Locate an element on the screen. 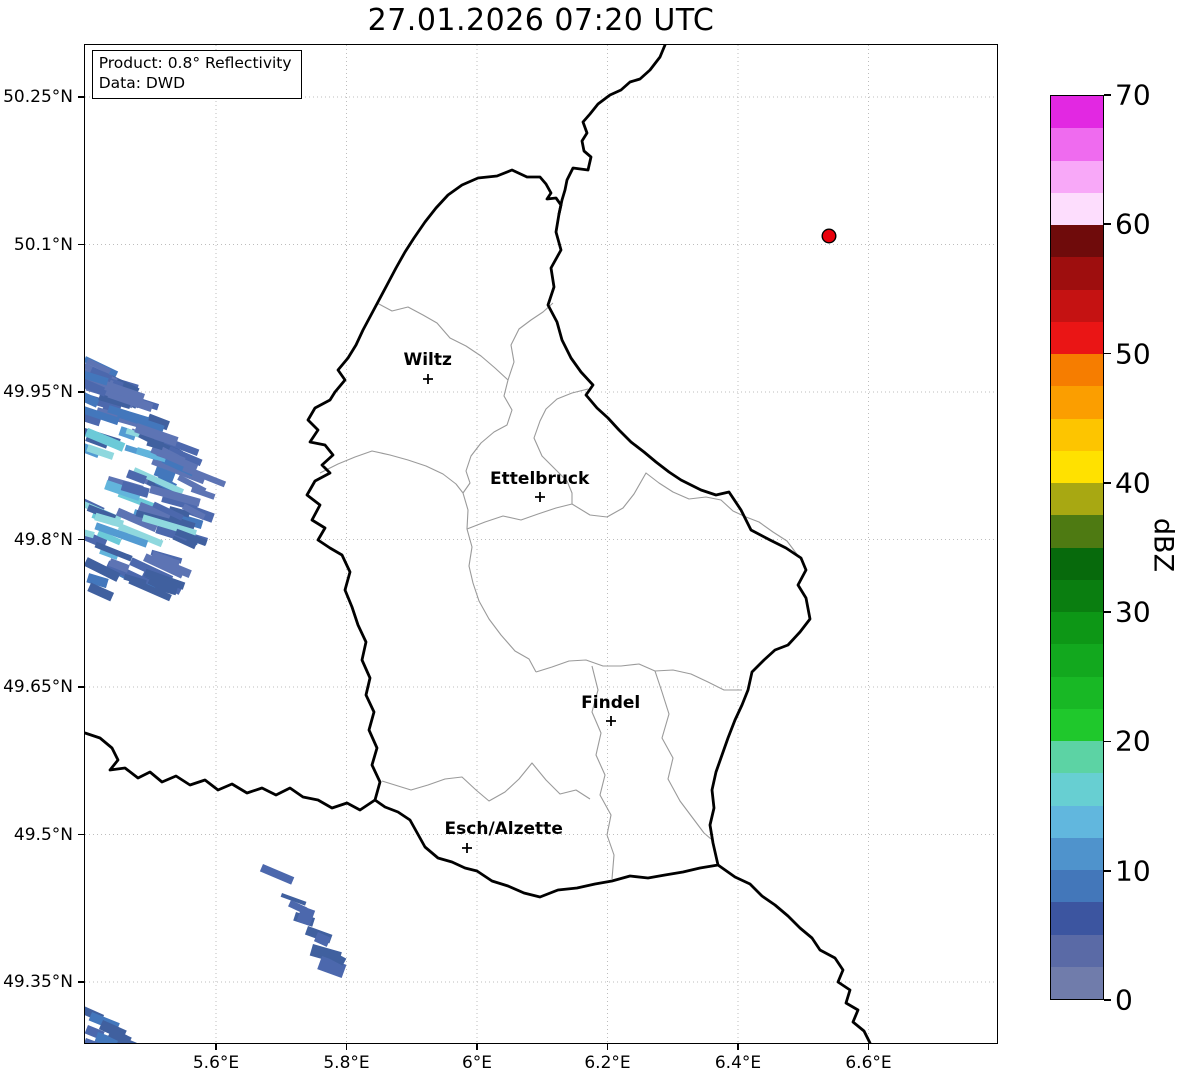 This screenshot has width=1184, height=1081. city-label-findel: Findel is located at coordinates (611, 702).